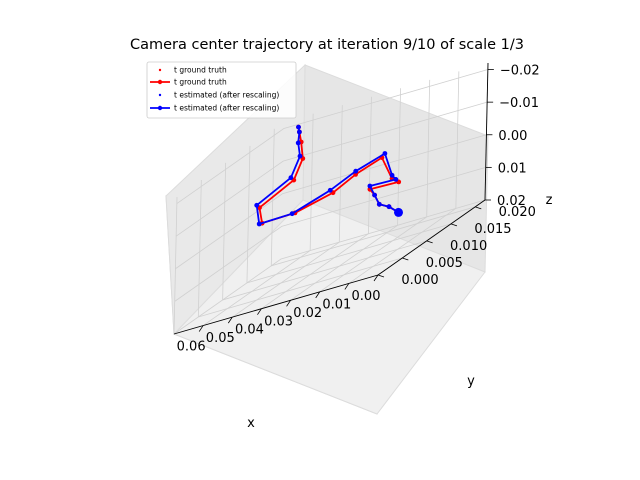 The width and height of the screenshot is (640, 480). What do you see at coordinates (226, 95) in the screenshot?
I see `legend-label-est-points: t estimated (after rescaling)` at bounding box center [226, 95].